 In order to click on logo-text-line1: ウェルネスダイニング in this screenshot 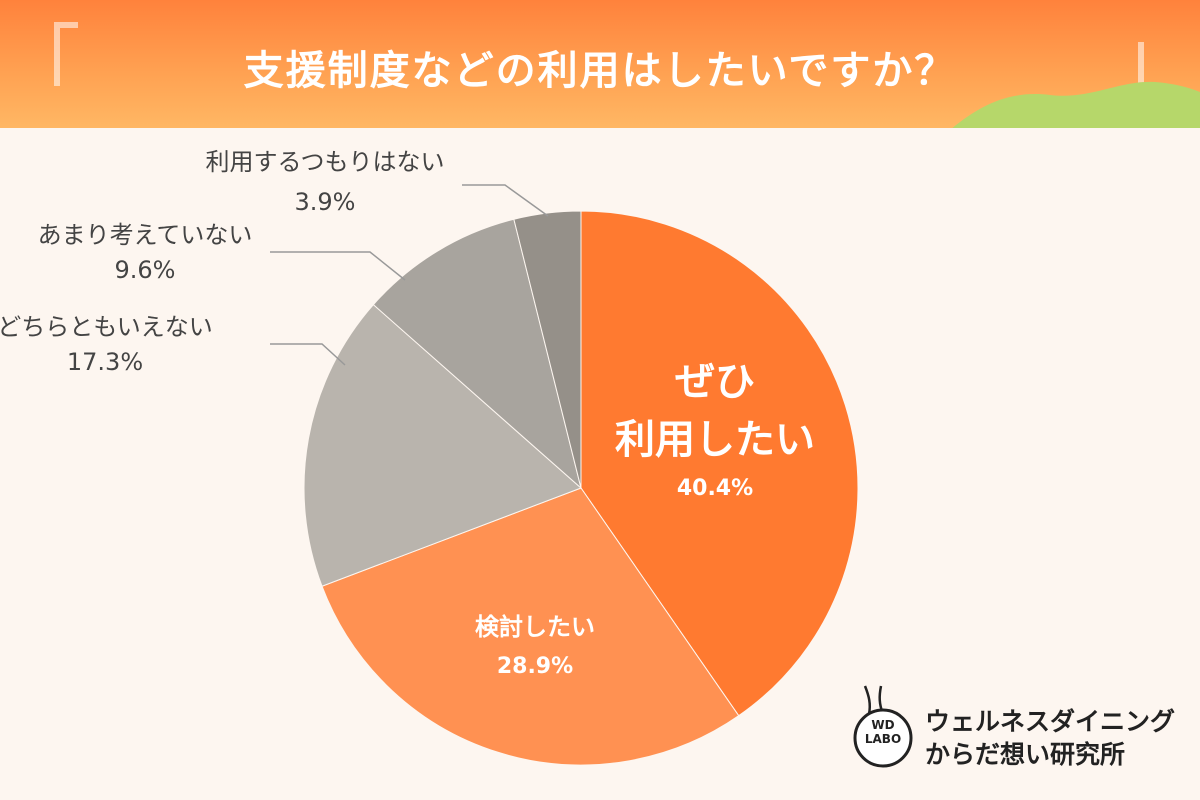, I will do `click(1050, 721)`.